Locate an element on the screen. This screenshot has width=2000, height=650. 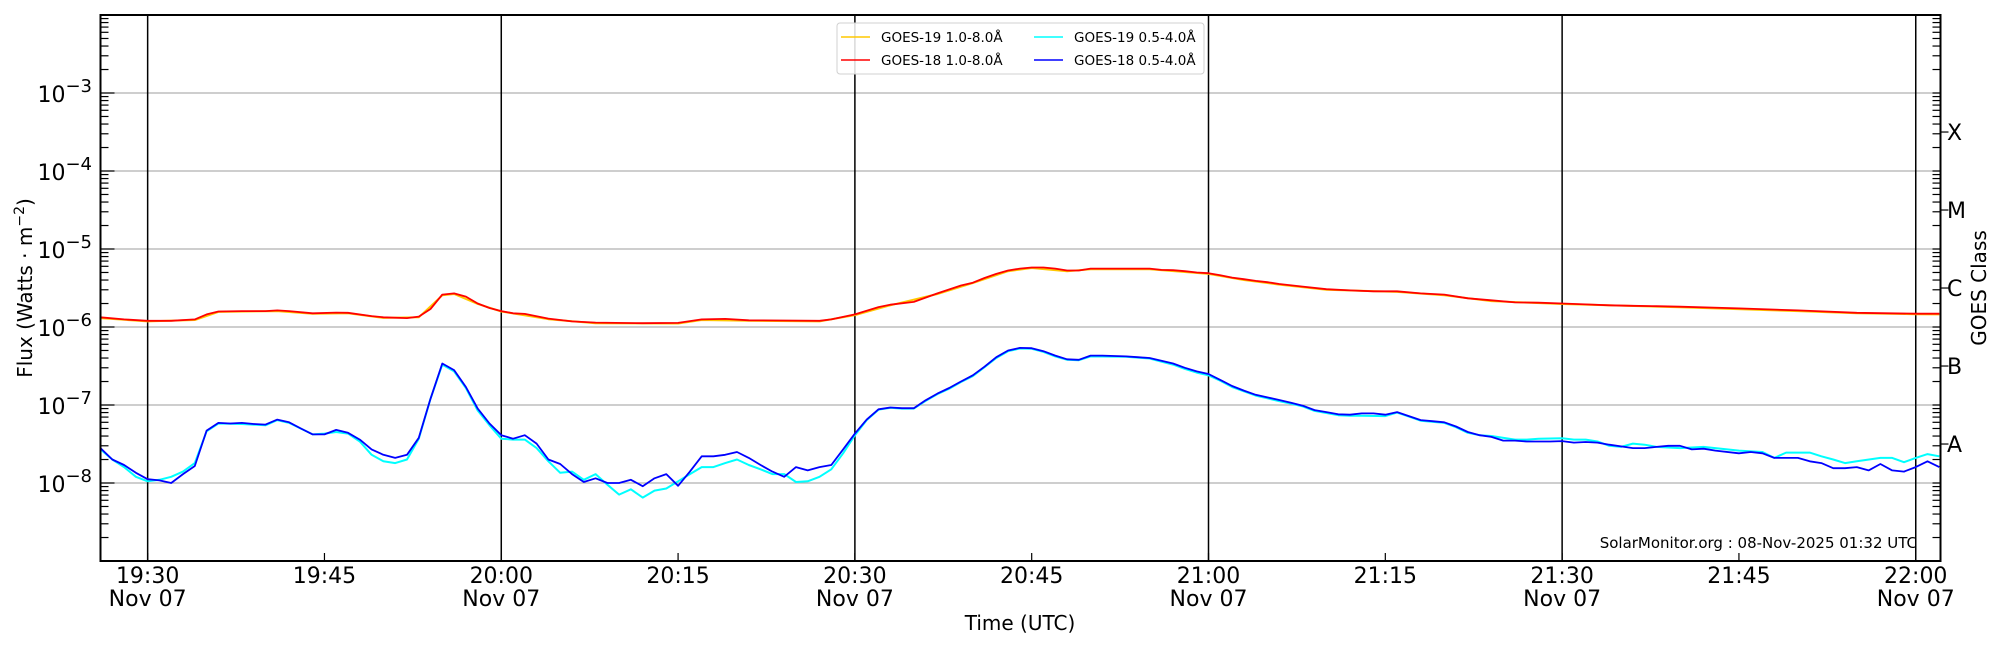
legend-label: GOES-18 1.0-8.0Å is located at coordinates (942, 60).